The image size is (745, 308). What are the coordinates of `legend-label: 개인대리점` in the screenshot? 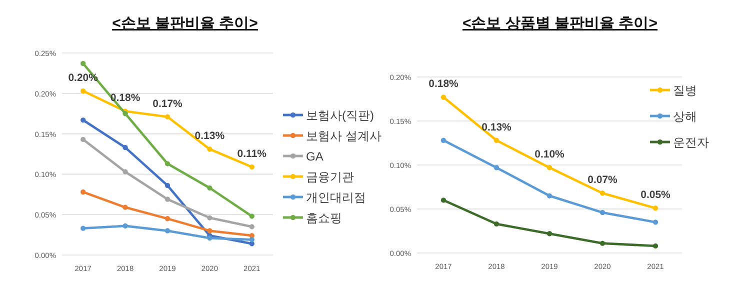 It's located at (336, 197).